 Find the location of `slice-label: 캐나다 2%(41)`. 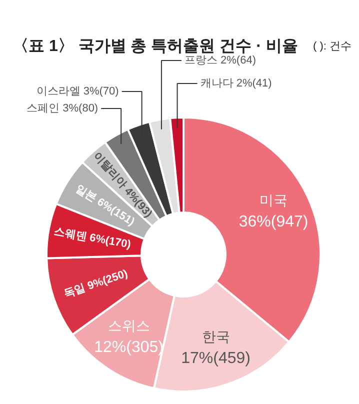

slice-label: 캐나다 2%(41) is located at coordinates (236, 84).